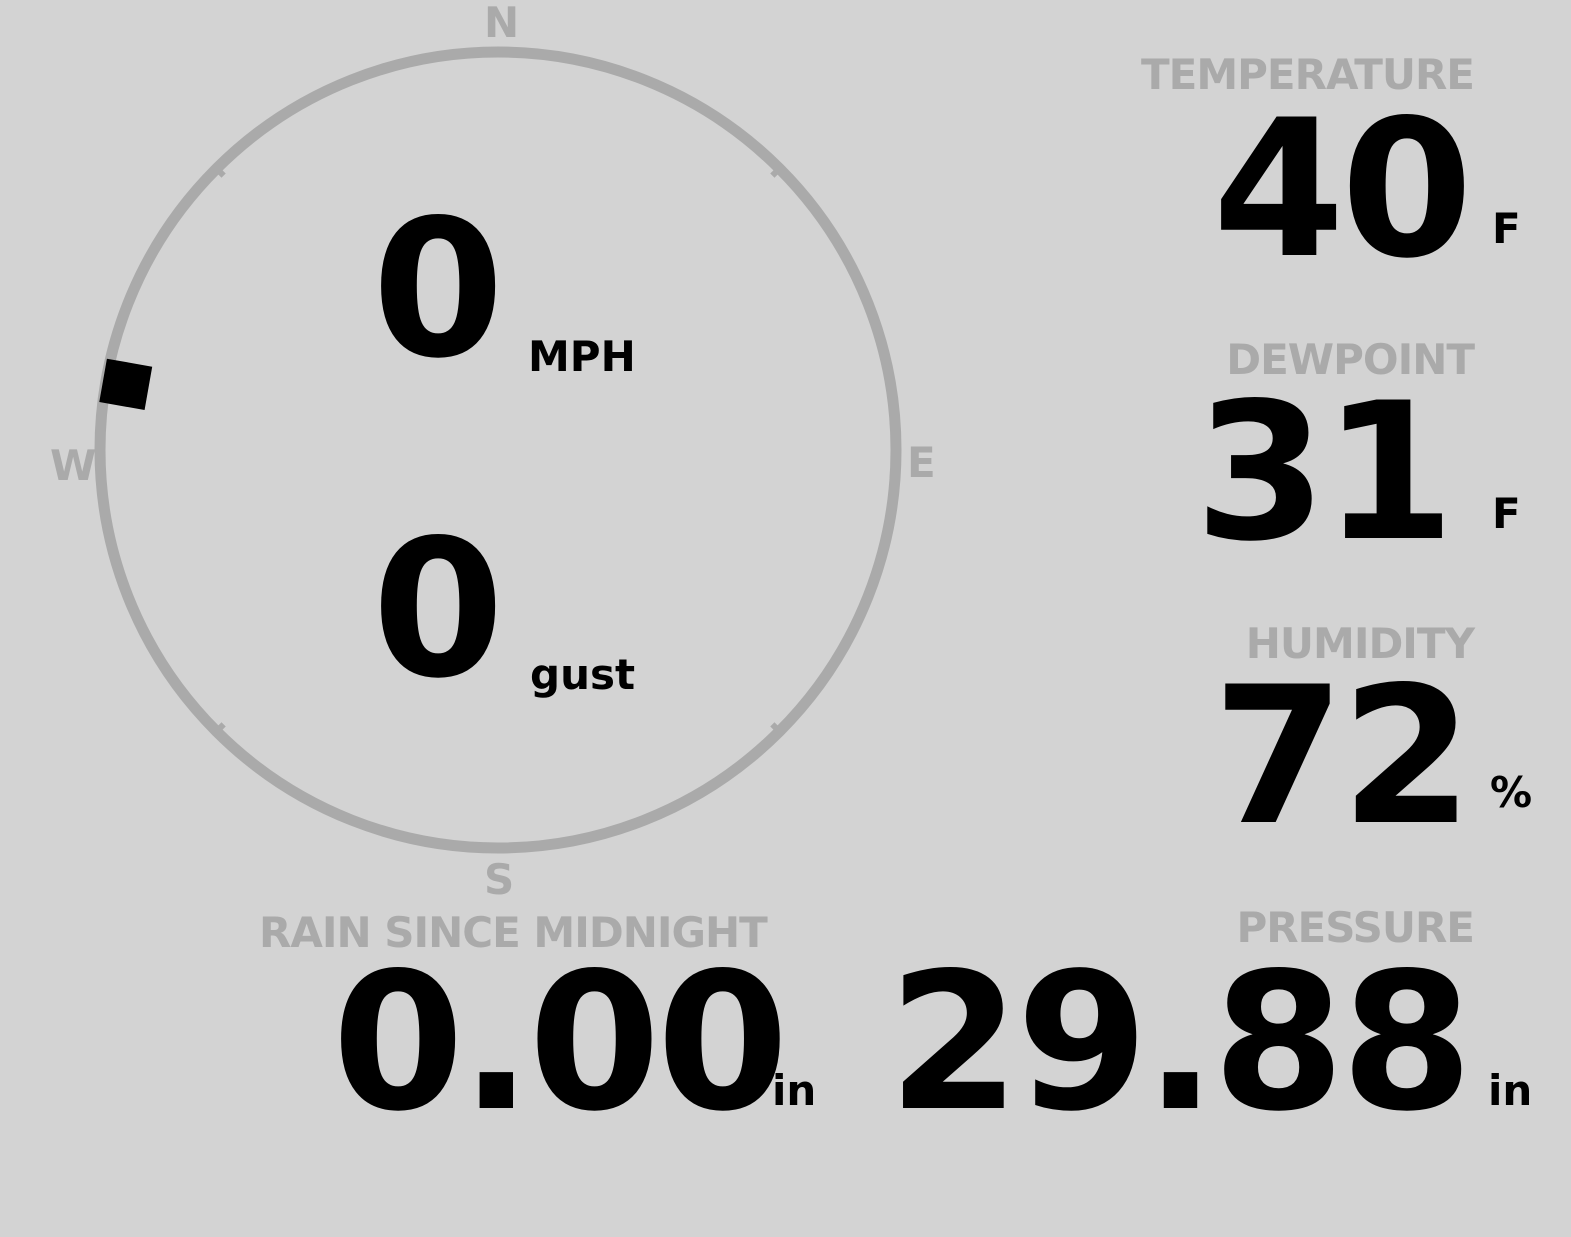 Image resolution: width=1571 pixels, height=1237 pixels. I want to click on temperature-value: 40, so click(1342, 189).